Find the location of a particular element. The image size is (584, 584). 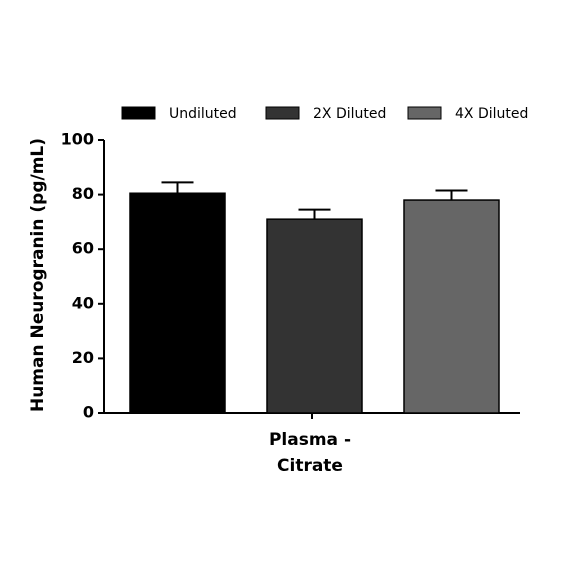

y-tick-label: 100 is located at coordinates (77, 139).